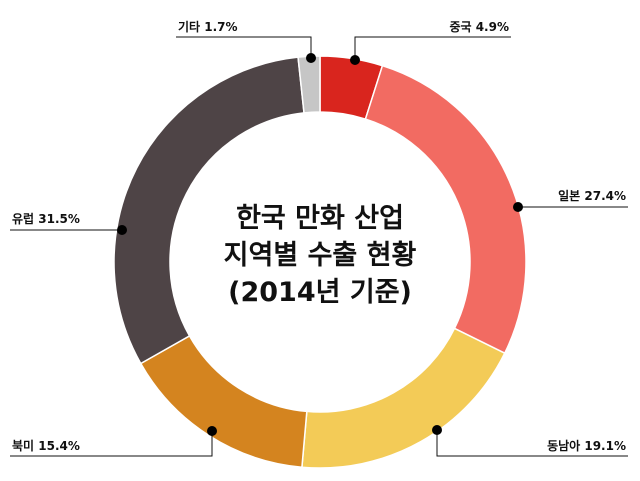 The width and height of the screenshot is (640, 481). I want to click on slice-label-1: 중국 4.9%, so click(479, 27).